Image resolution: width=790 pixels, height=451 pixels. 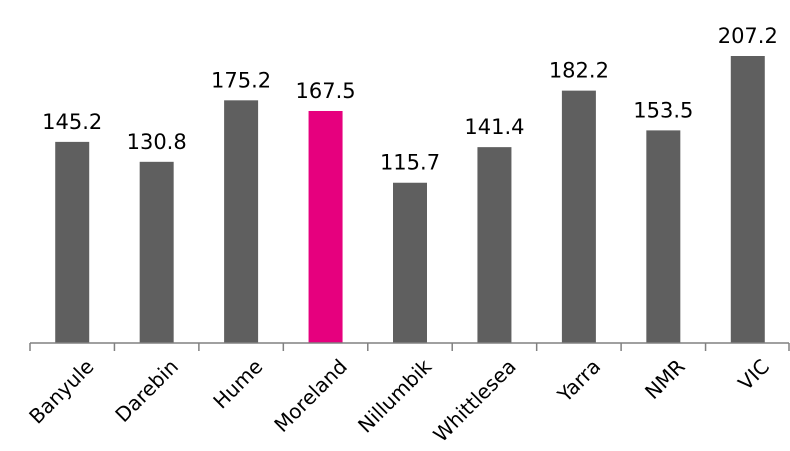 What do you see at coordinates (474, 400) in the screenshot?
I see `category-label-whittlesea: Whittlesea` at bounding box center [474, 400].